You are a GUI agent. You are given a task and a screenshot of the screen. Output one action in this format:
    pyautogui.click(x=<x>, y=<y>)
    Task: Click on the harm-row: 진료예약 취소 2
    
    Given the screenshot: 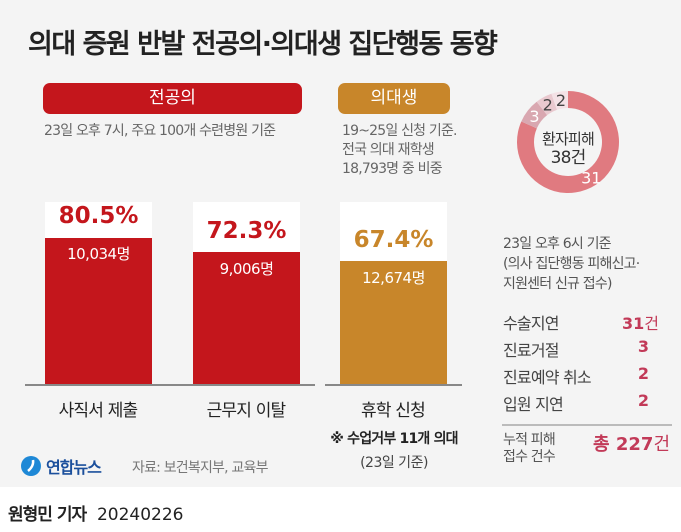 What is the action you would take?
    pyautogui.click(x=588, y=377)
    